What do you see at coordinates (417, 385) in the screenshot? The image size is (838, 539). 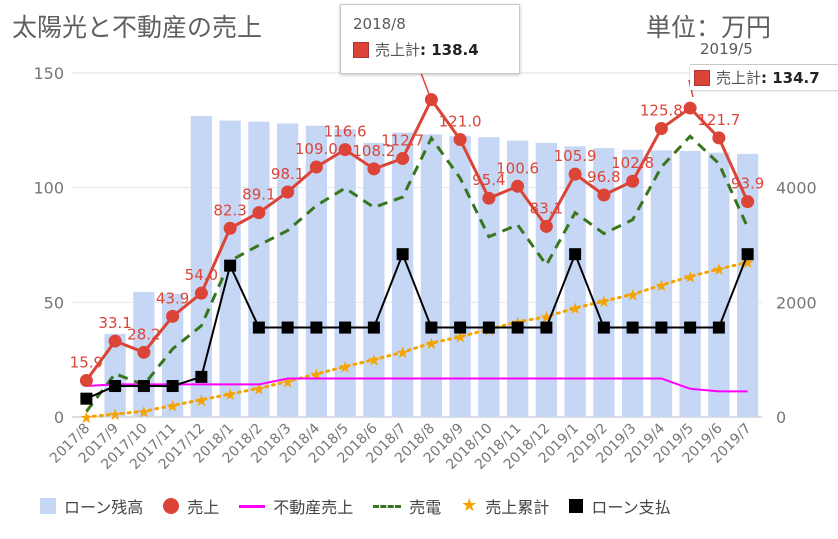 I see `line-realestate` at bounding box center [417, 385].